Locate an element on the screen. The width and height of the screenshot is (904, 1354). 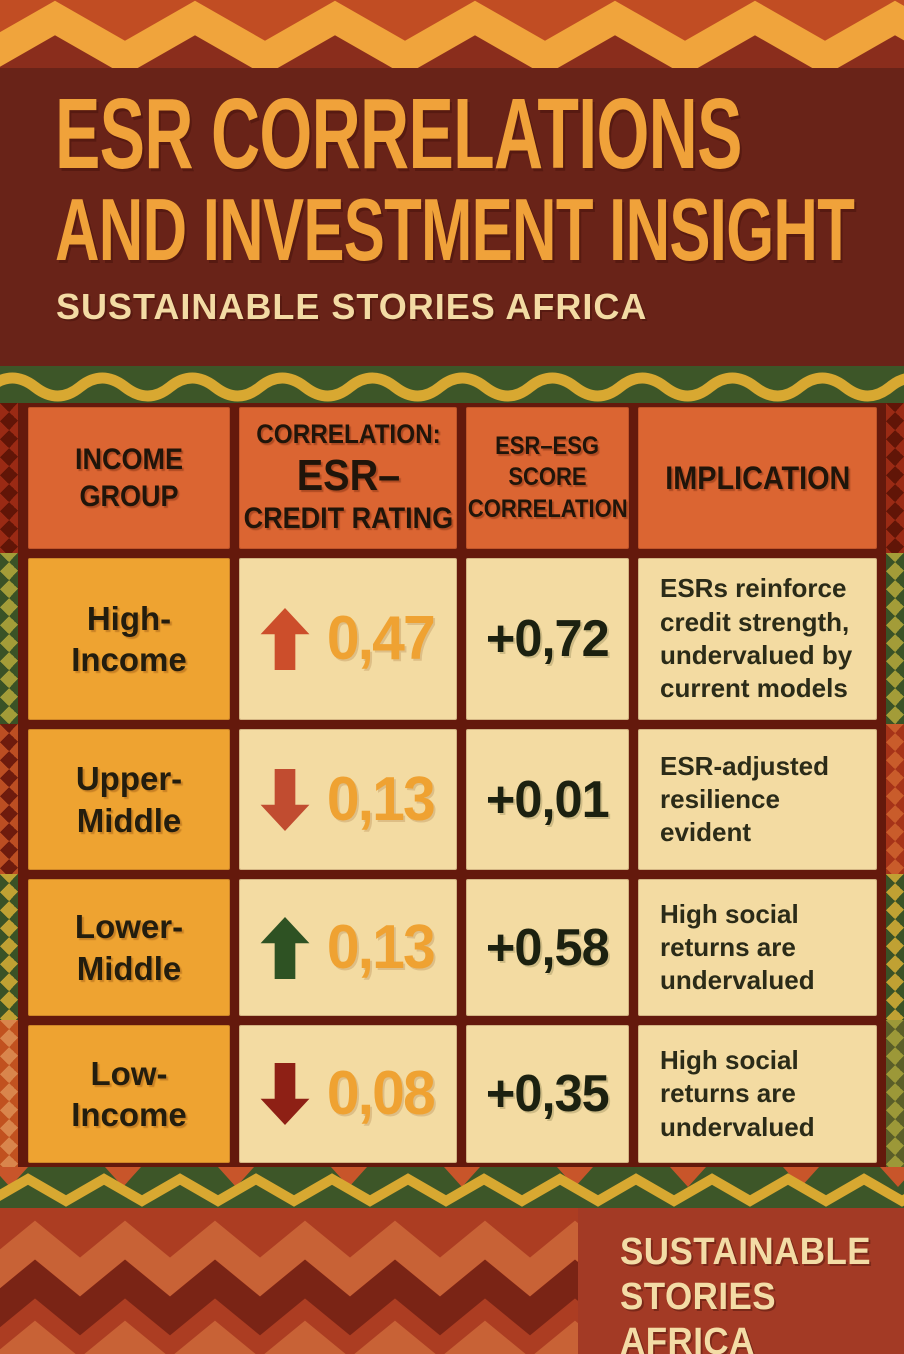
right-border-pattern is located at coordinates (895, 785).